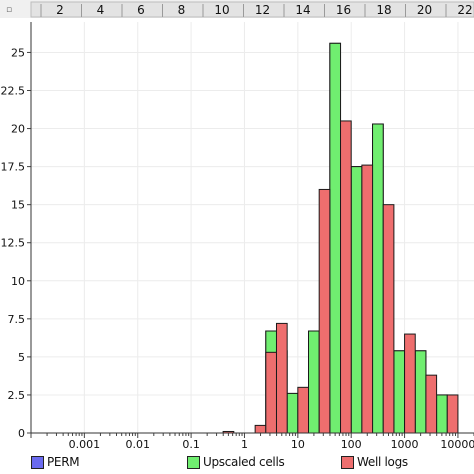 This screenshot has width=474, height=474. I want to click on x-tick-label: 1000, so click(405, 444).